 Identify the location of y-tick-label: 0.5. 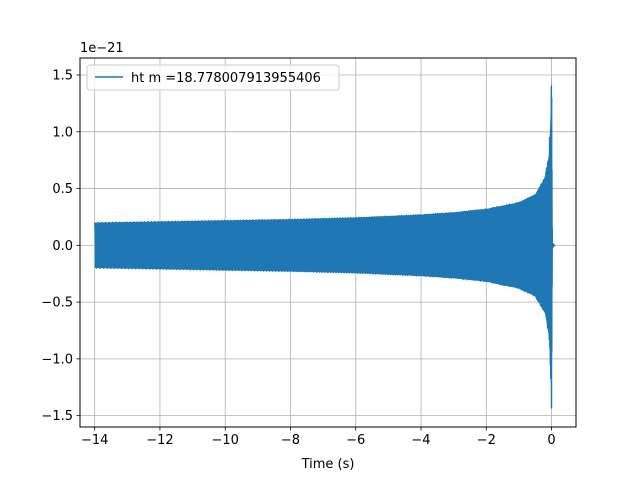
(62, 189).